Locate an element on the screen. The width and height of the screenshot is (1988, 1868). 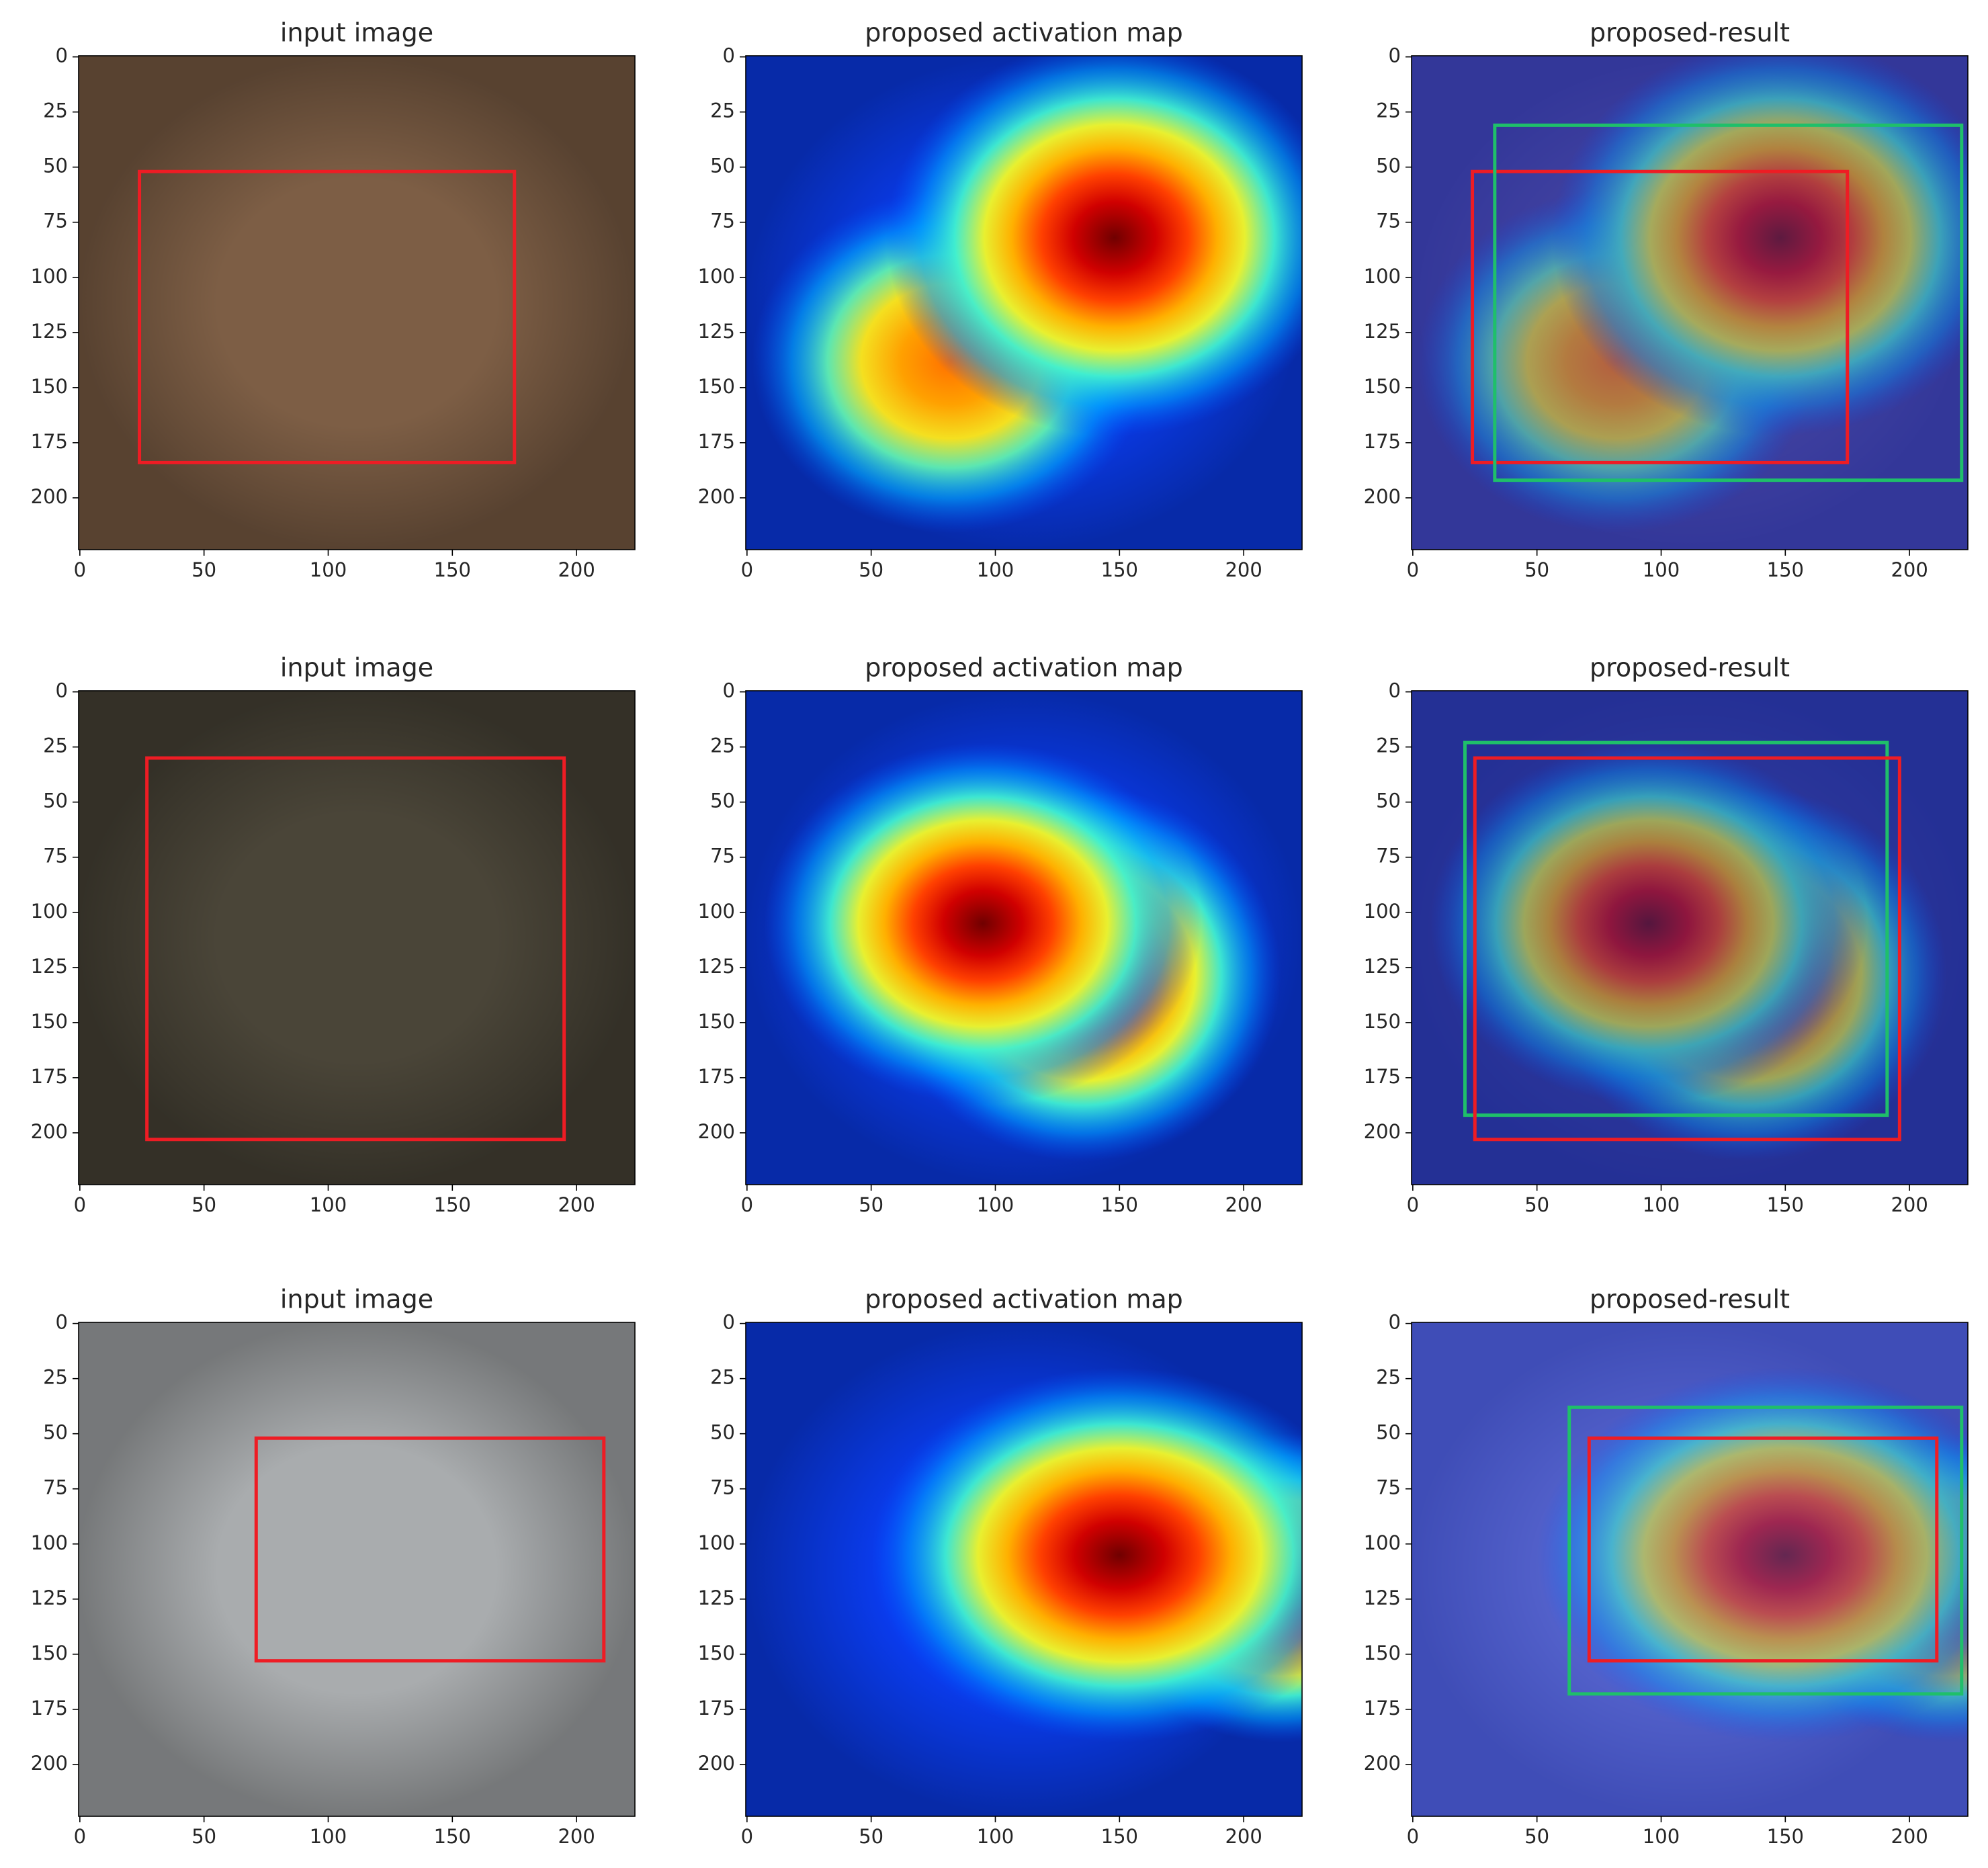
heatmap is located at coordinates (1693, 295).